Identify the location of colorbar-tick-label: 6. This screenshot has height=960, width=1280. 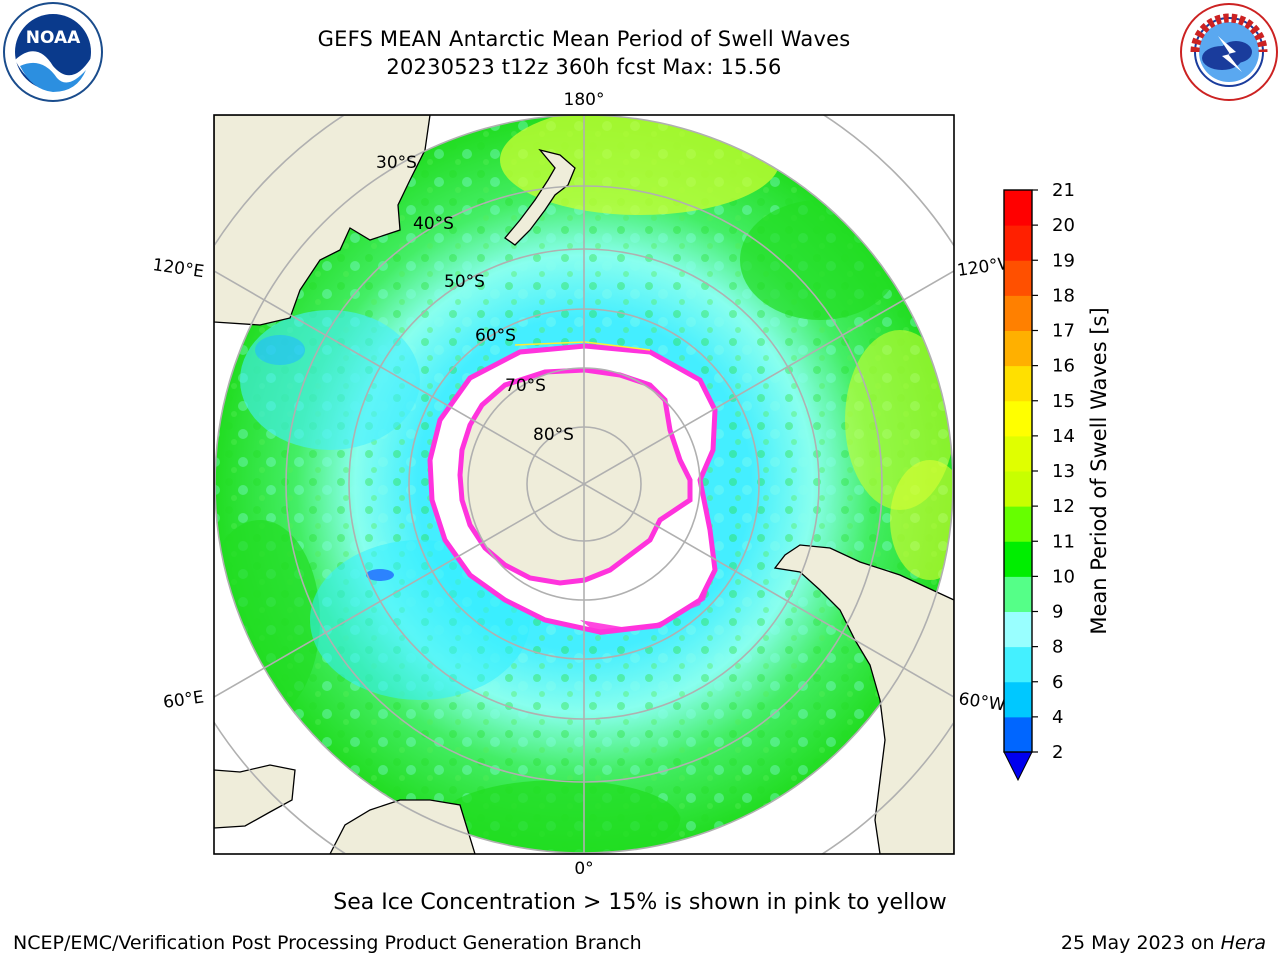
(1057, 682).